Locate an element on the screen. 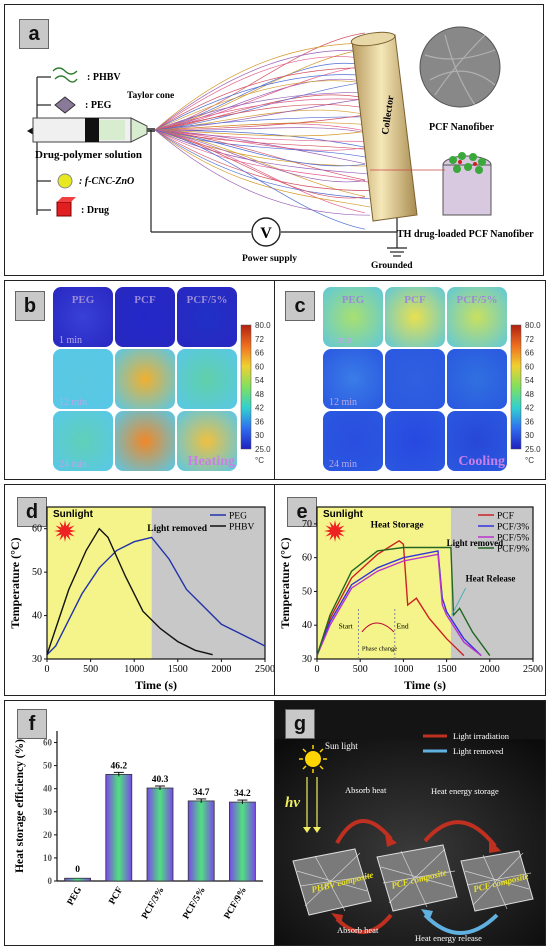  series-line-pcf-3- is located at coordinates (399, 603).